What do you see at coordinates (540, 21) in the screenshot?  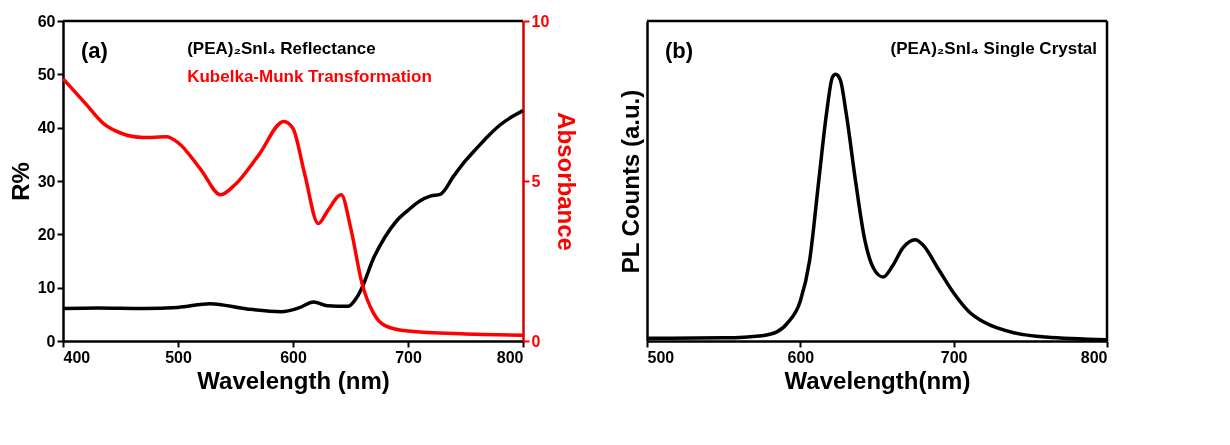 I see `y2-tick-label: 10` at bounding box center [540, 21].